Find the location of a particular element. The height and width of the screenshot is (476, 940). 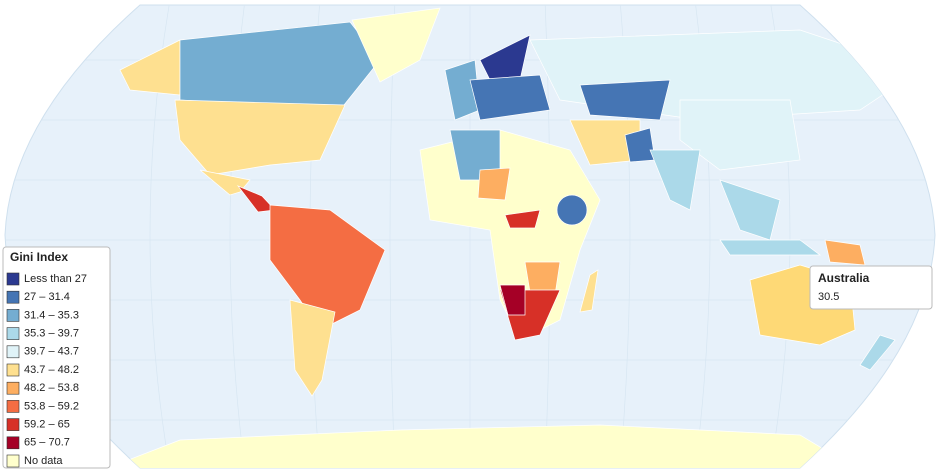

legend-title: Gini Index is located at coordinates (39, 257).